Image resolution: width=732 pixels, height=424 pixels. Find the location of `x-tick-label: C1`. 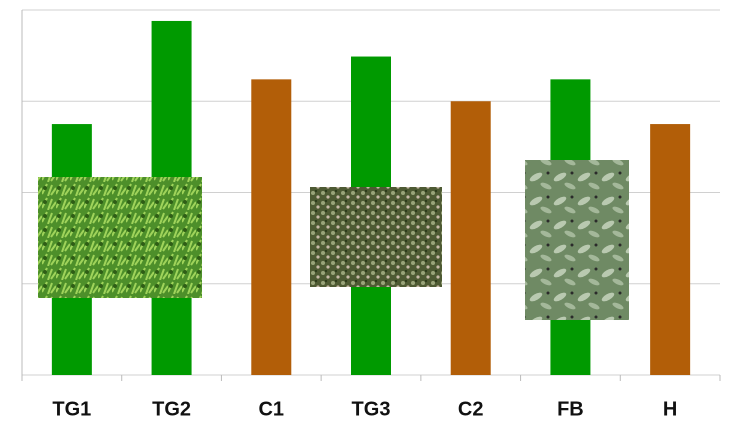

x-tick-label: C1 is located at coordinates (271, 409).